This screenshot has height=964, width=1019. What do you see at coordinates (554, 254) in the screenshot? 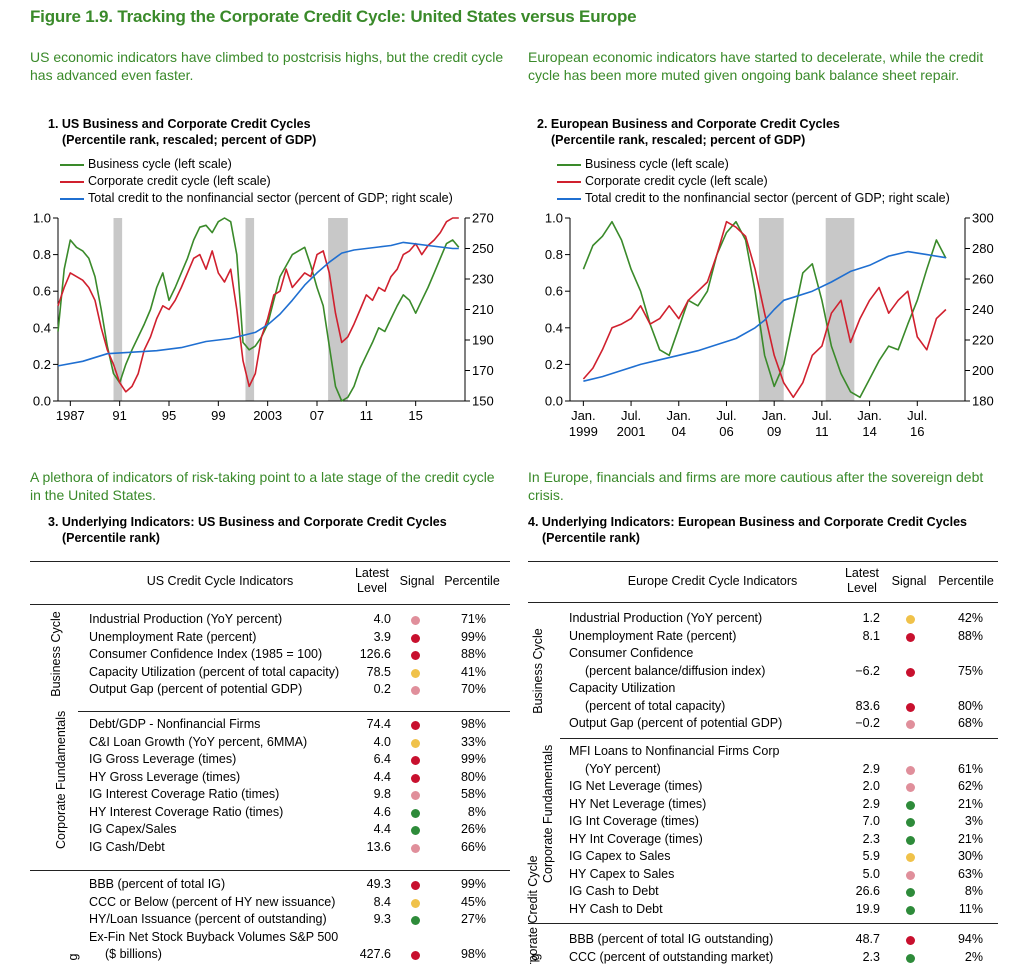
I see `y-tick-label-left: 0.8` at bounding box center [554, 254].